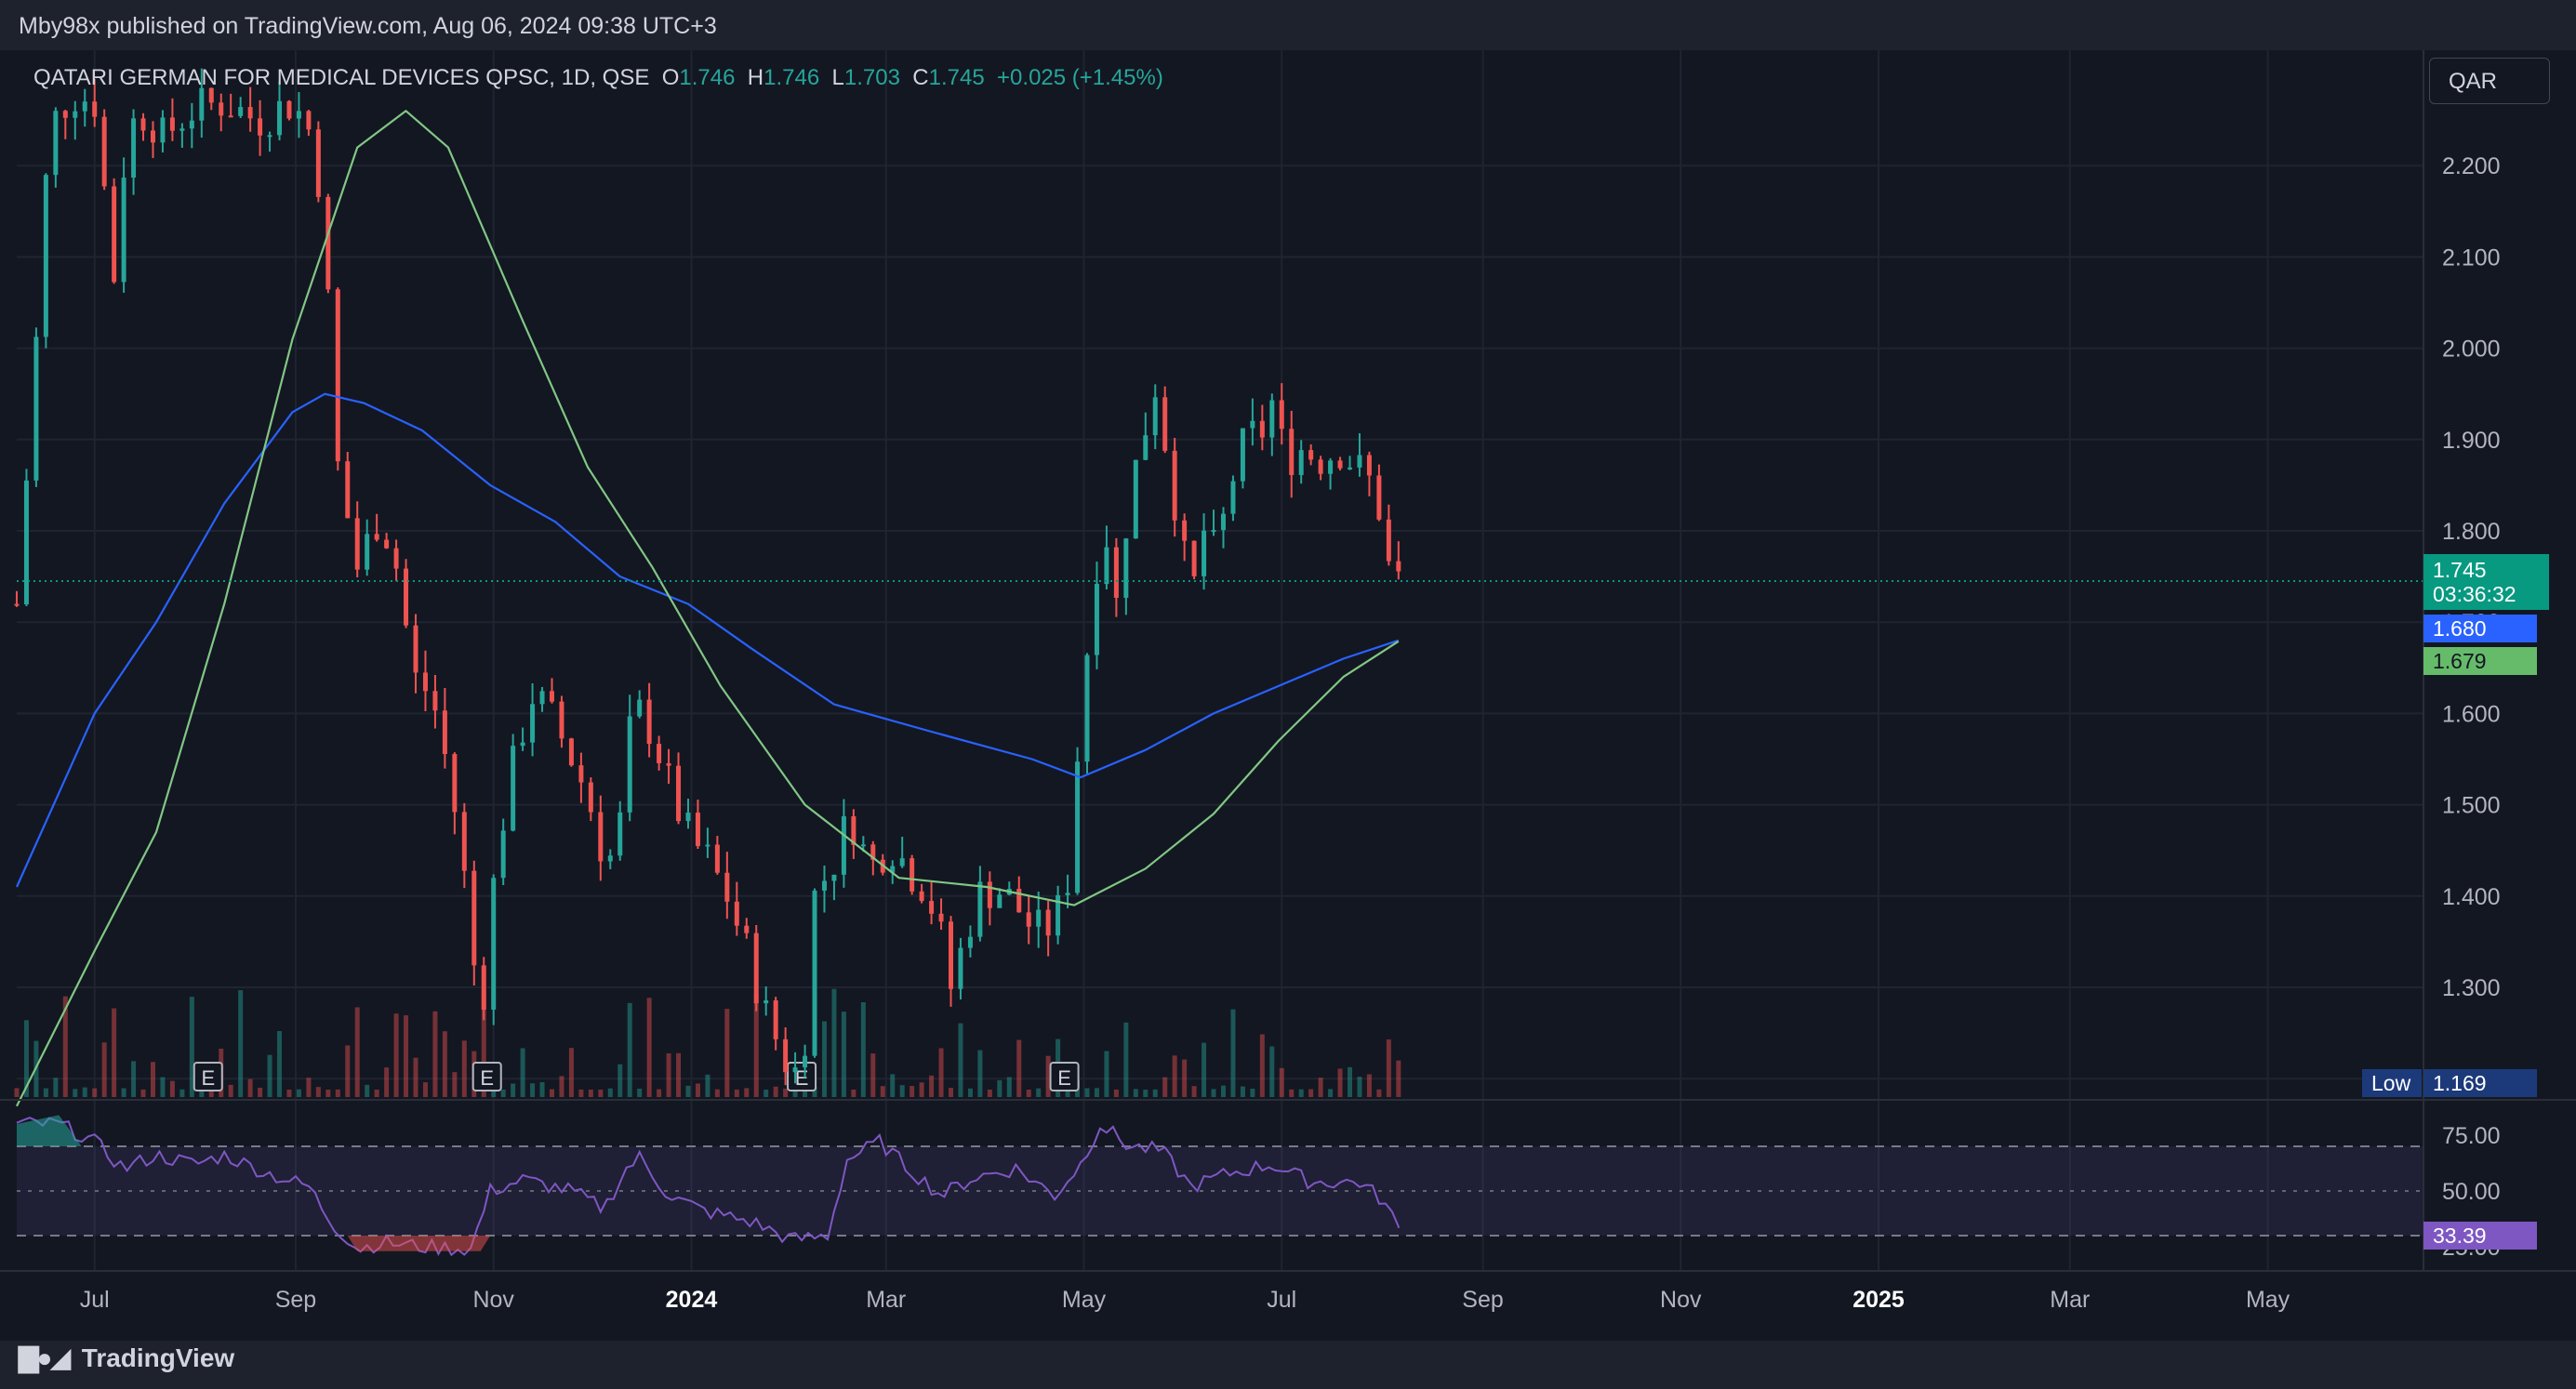  What do you see at coordinates (493, 1300) in the screenshot?
I see `x-axis-tick-label: Nov` at bounding box center [493, 1300].